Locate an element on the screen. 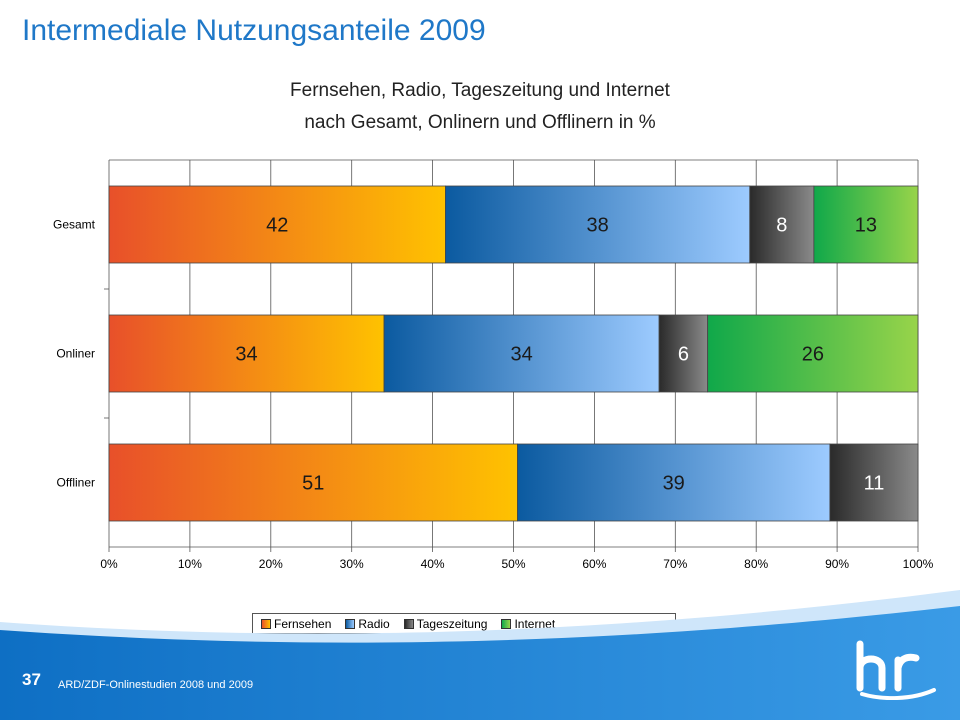  legend-item: Internet is located at coordinates (528, 624).